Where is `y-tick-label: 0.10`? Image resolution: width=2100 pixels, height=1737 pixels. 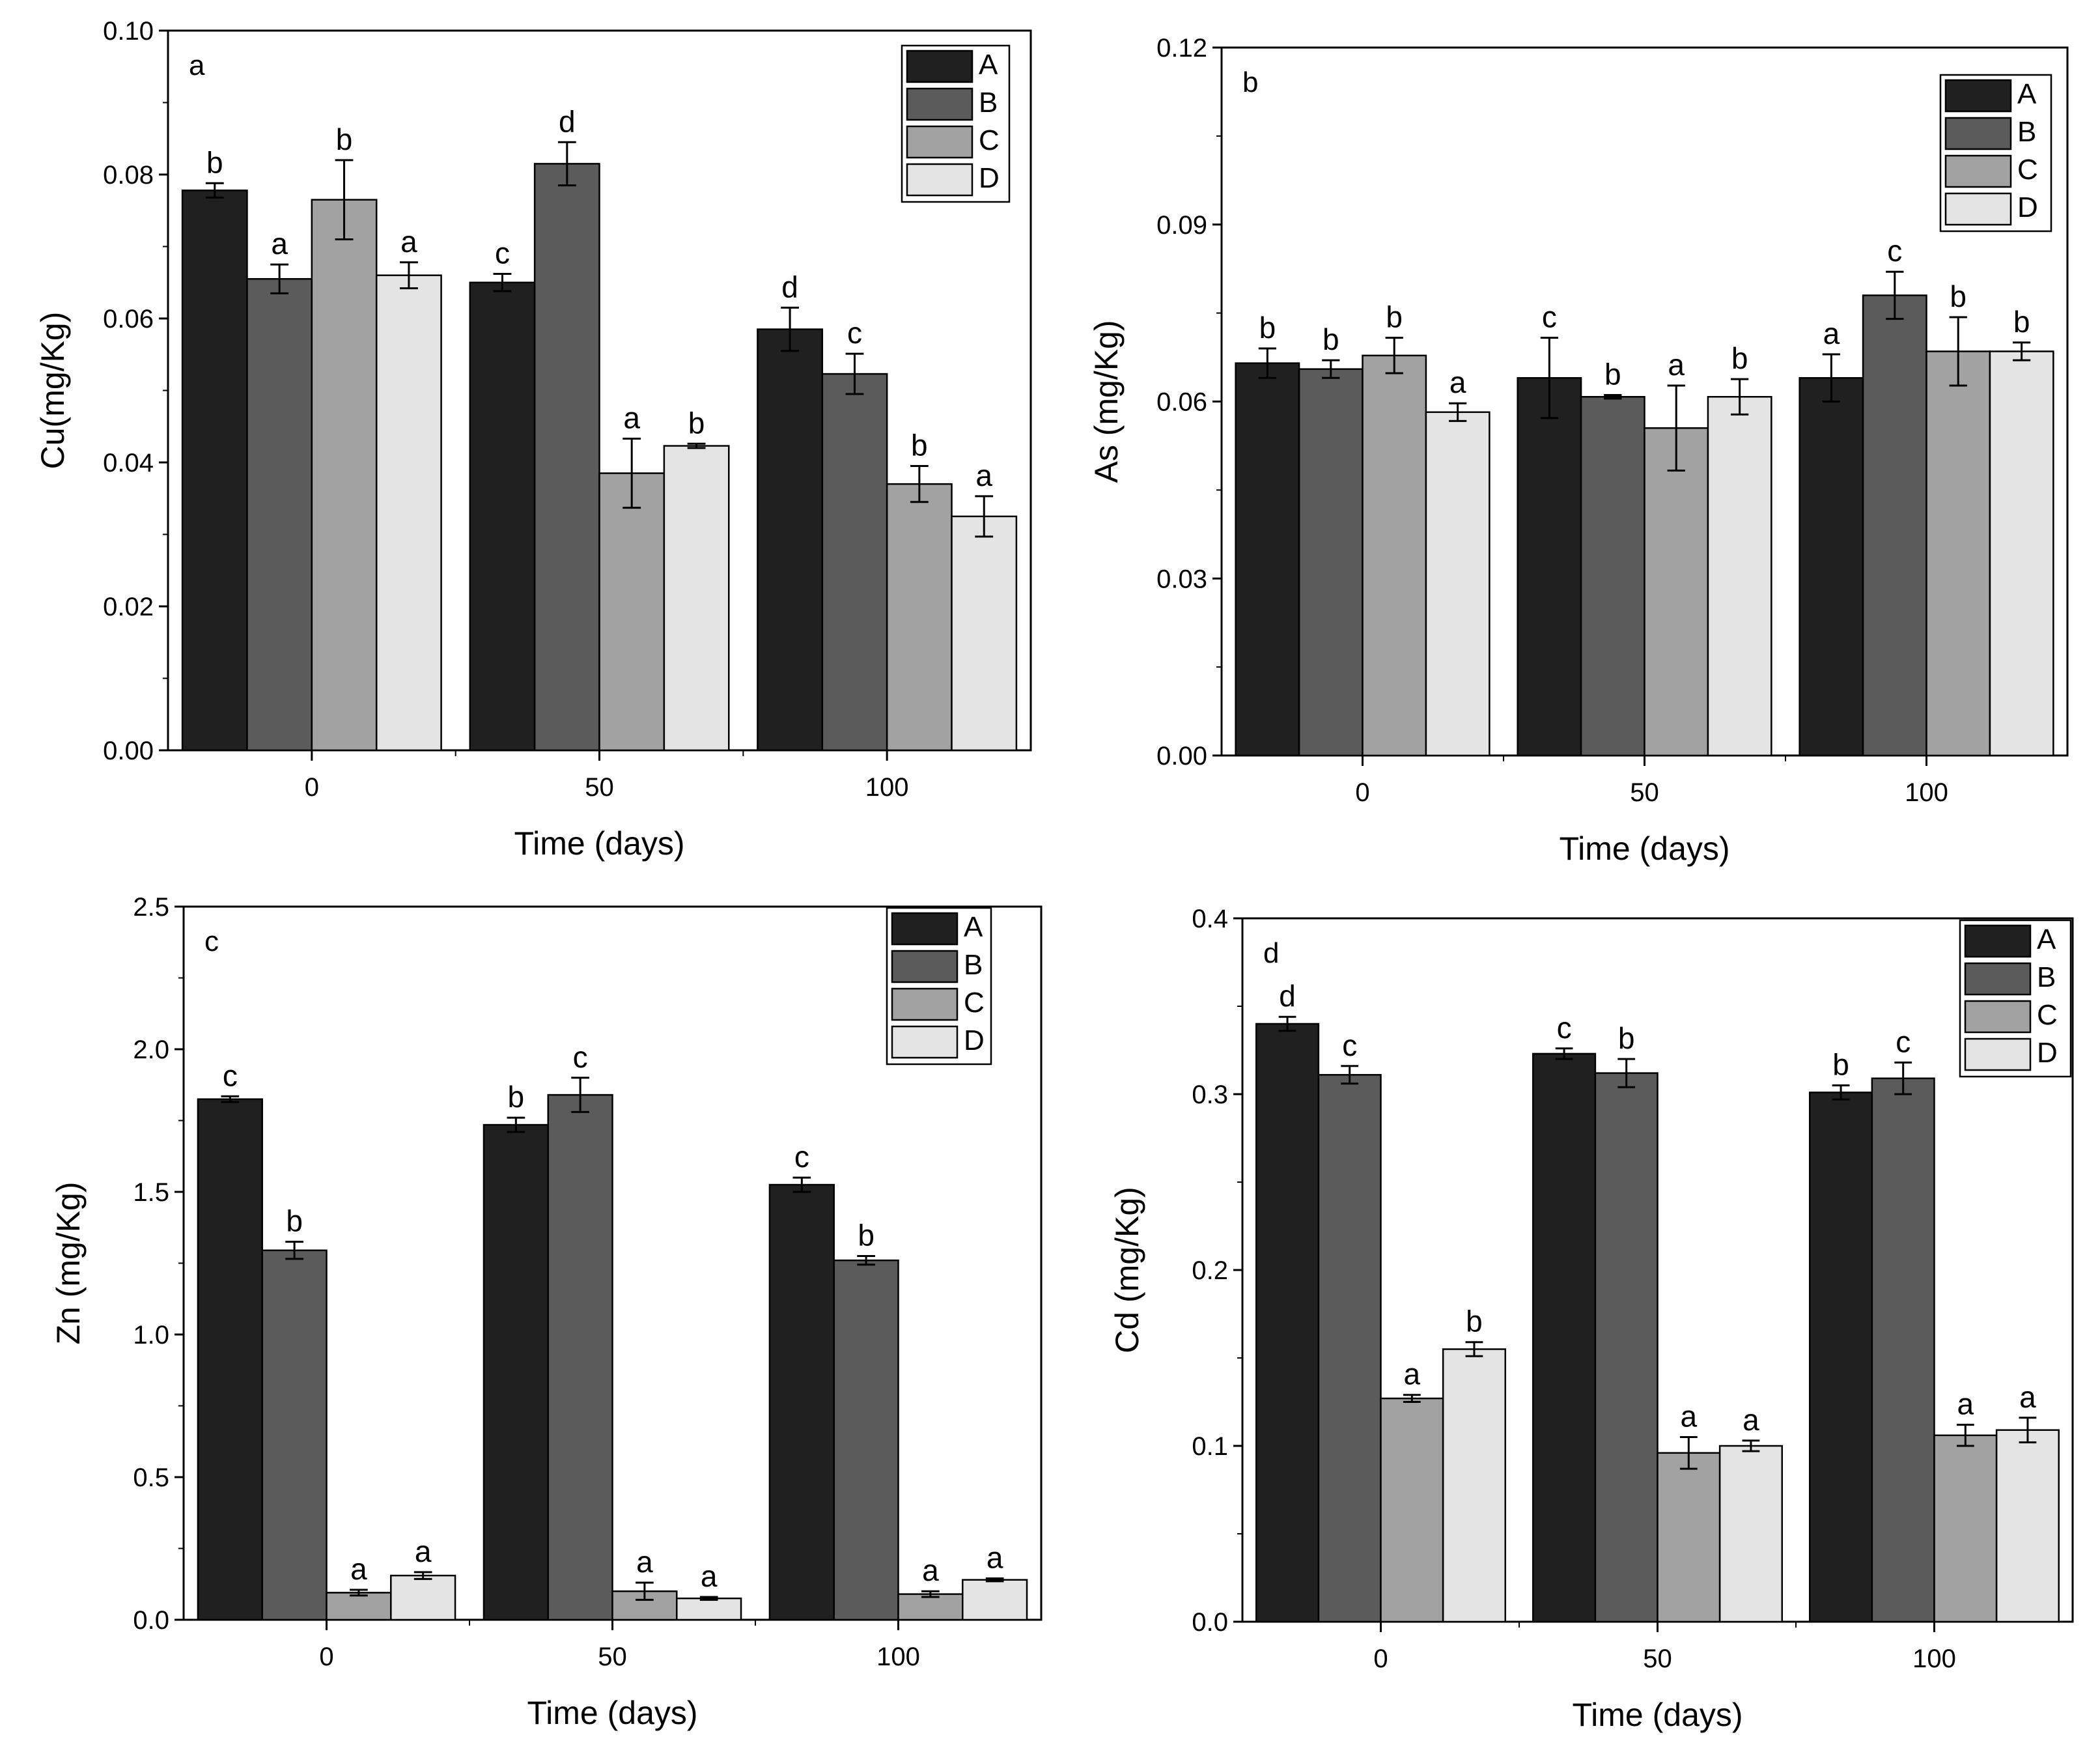 y-tick-label: 0.10 is located at coordinates (129, 31).